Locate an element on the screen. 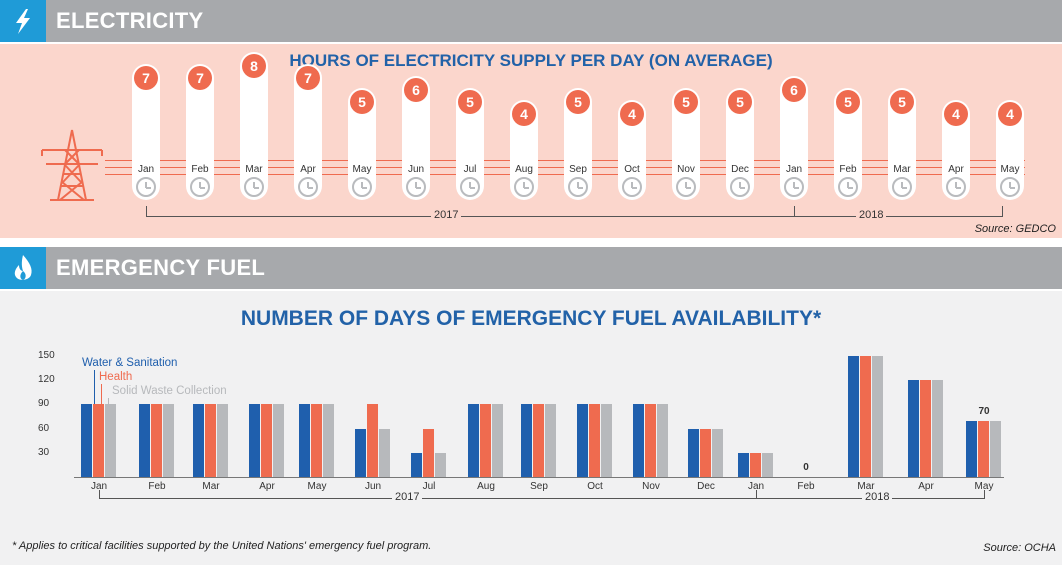 This screenshot has height=565, width=1062. legend-connector-health is located at coordinates (101, 394).